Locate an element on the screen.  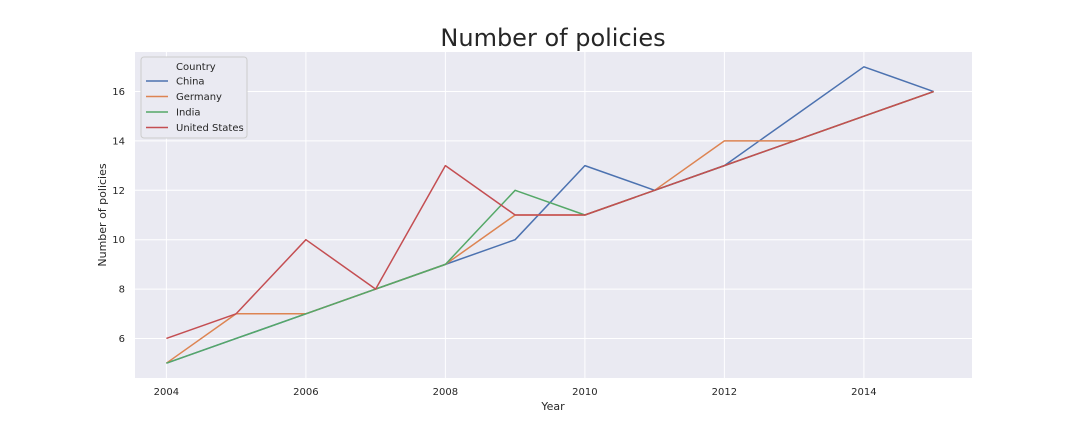
x-axis-label: Year is located at coordinates (552, 406).